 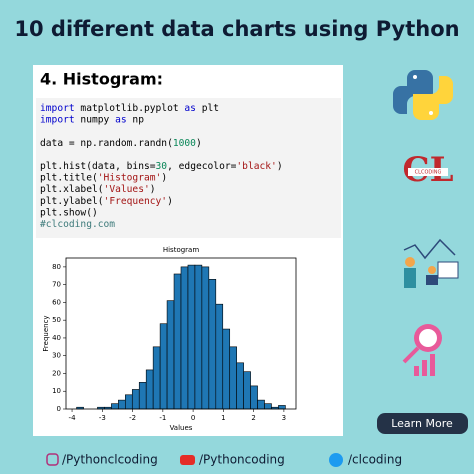 What do you see at coordinates (207, 108) in the screenshot?
I see `code-token: plt` at bounding box center [207, 108].